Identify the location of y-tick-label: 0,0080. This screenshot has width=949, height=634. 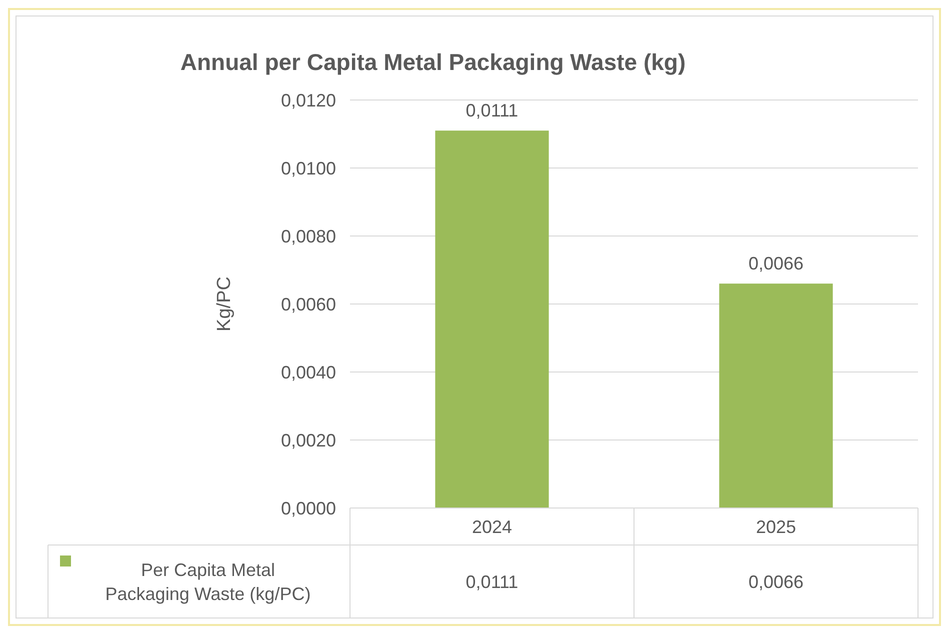
(308, 236).